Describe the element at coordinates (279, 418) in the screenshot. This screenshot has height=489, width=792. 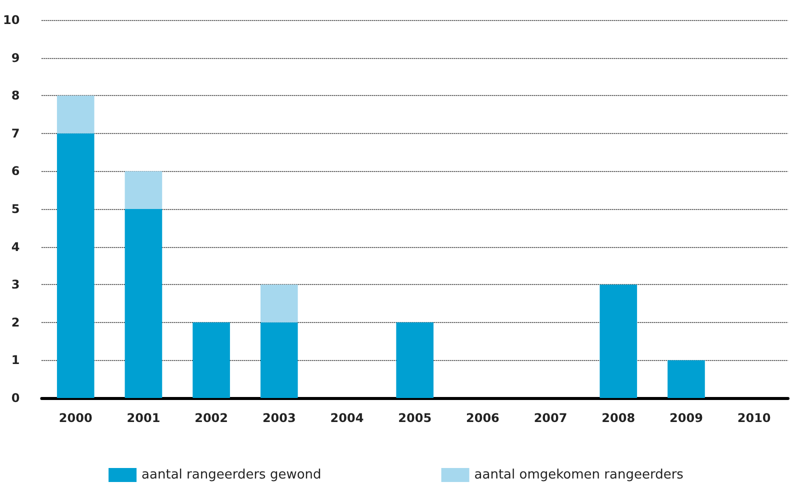
I see `x-tick-label: 2003` at that location.